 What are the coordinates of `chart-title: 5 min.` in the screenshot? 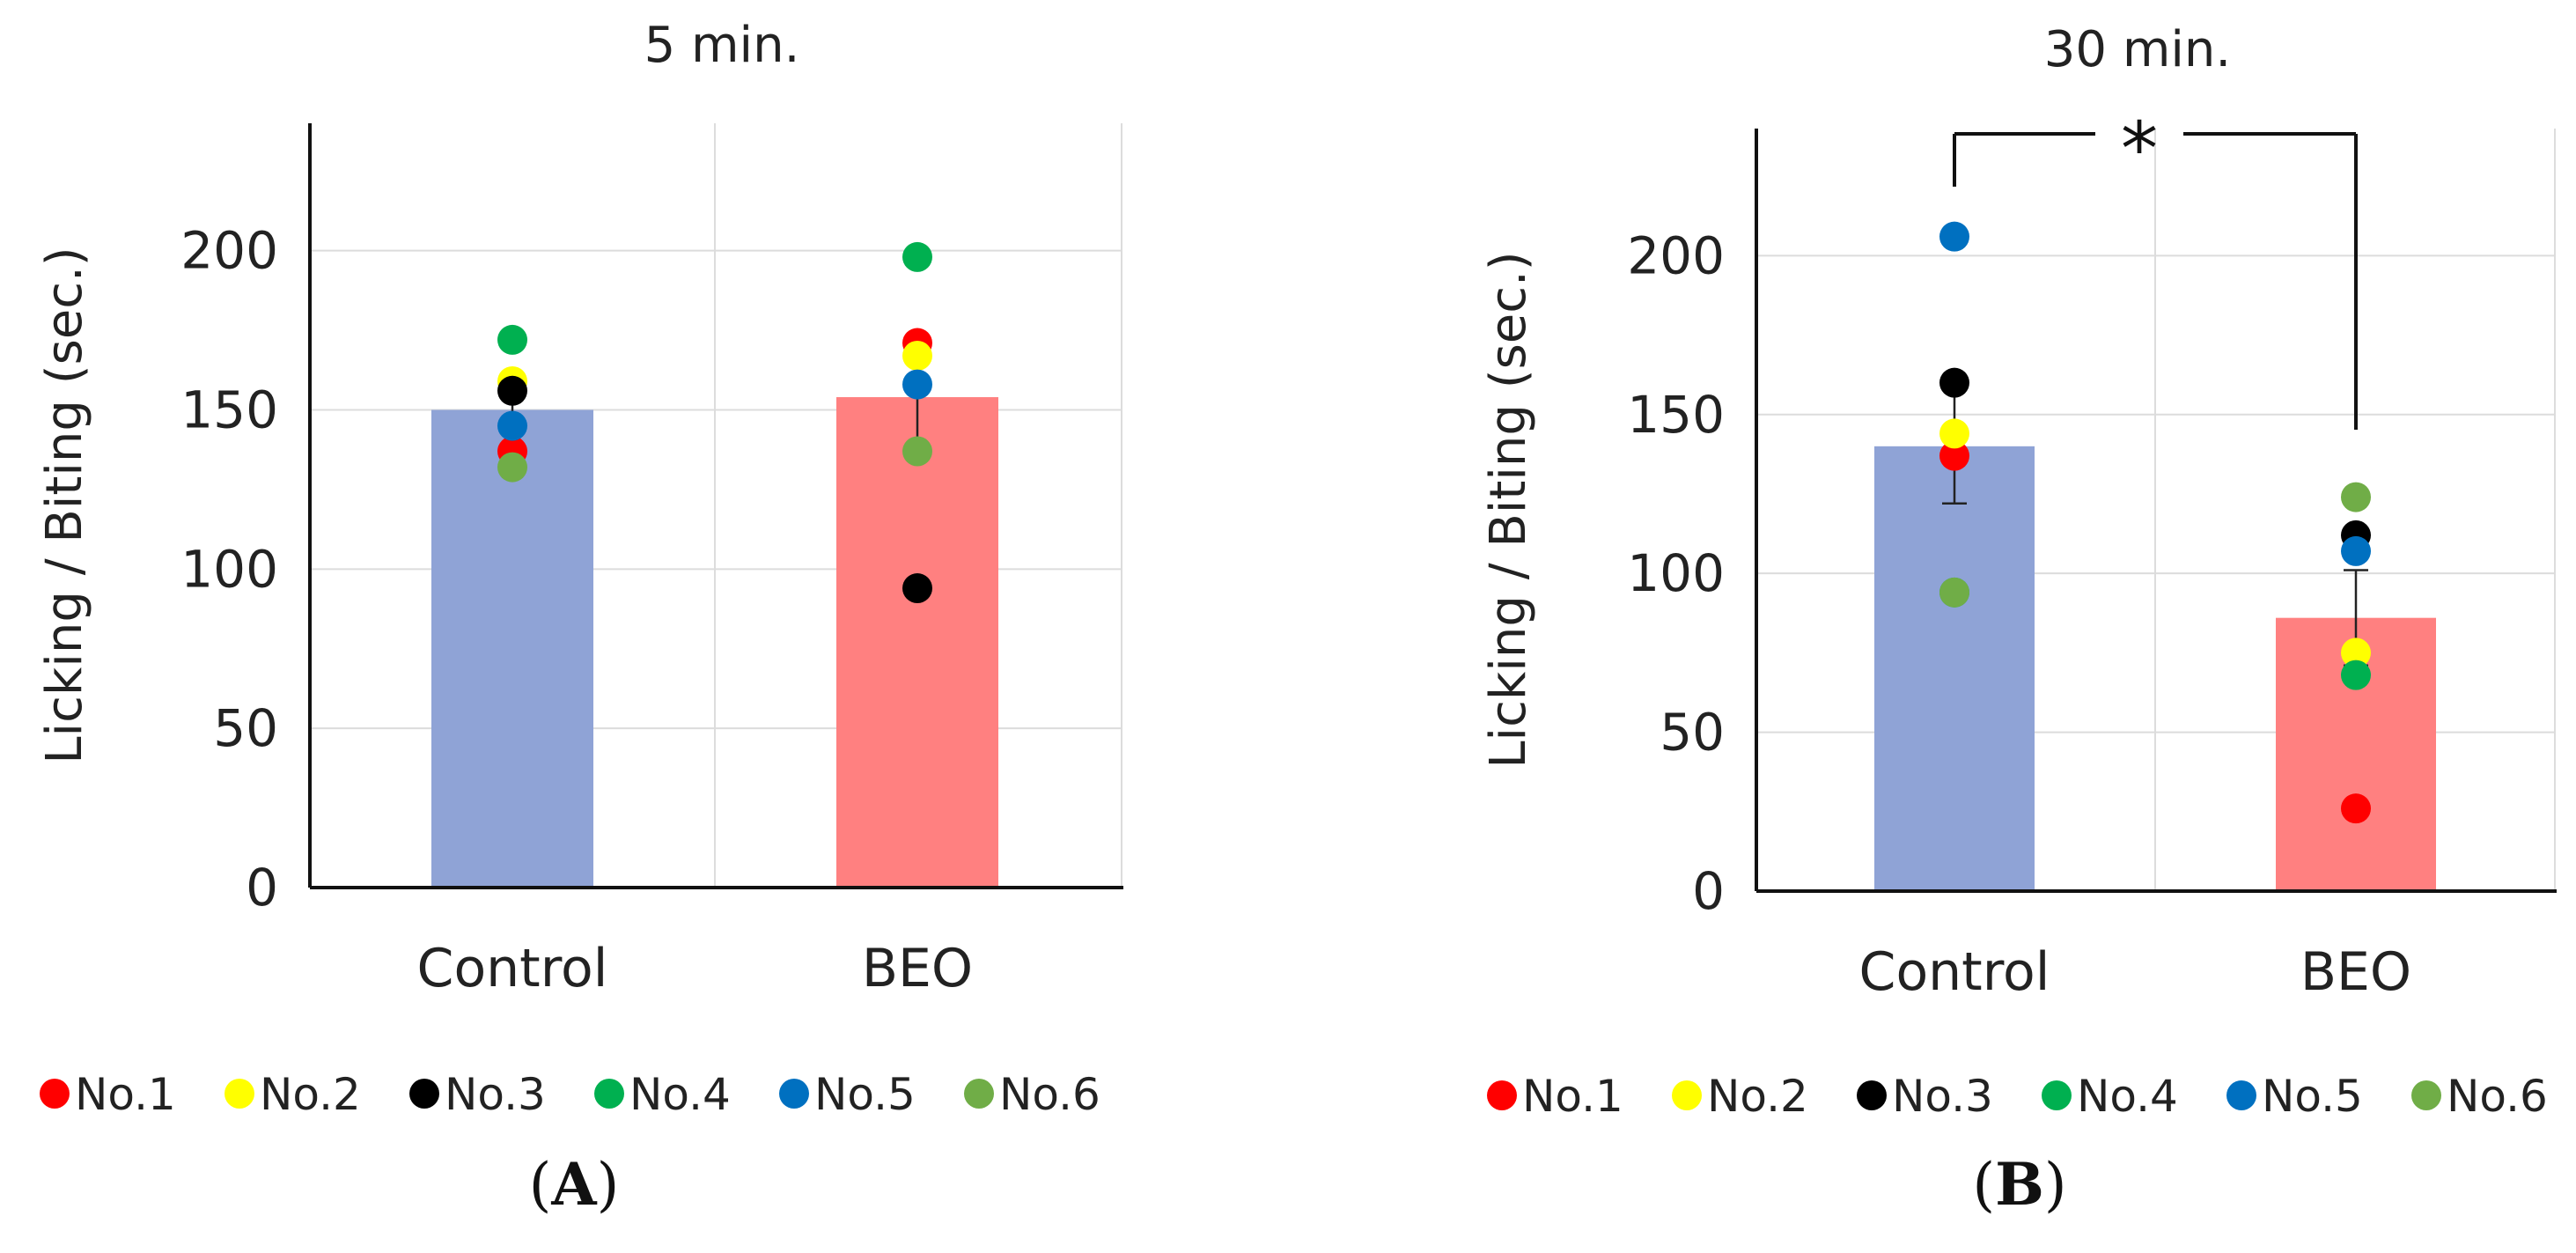 It's located at (722, 46).